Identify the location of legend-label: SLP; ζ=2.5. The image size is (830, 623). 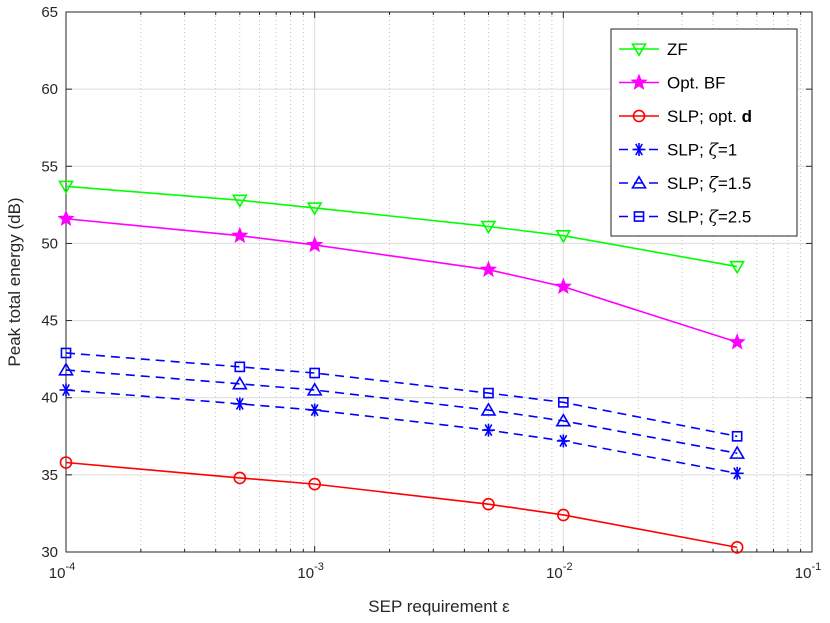
(709, 218).